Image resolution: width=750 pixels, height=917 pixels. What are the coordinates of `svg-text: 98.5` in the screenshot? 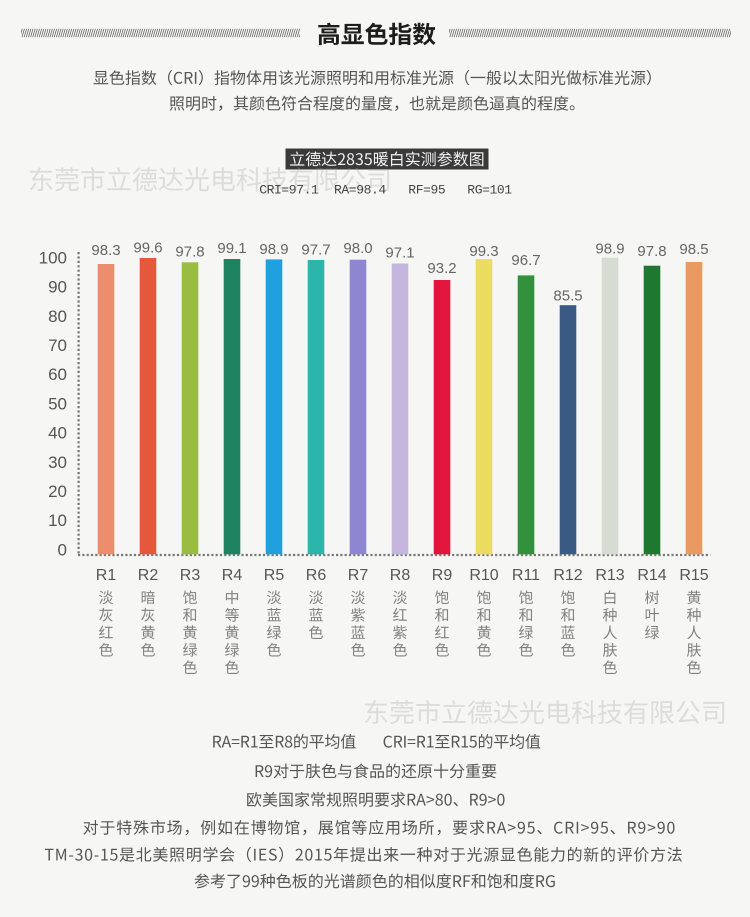 It's located at (693, 249).